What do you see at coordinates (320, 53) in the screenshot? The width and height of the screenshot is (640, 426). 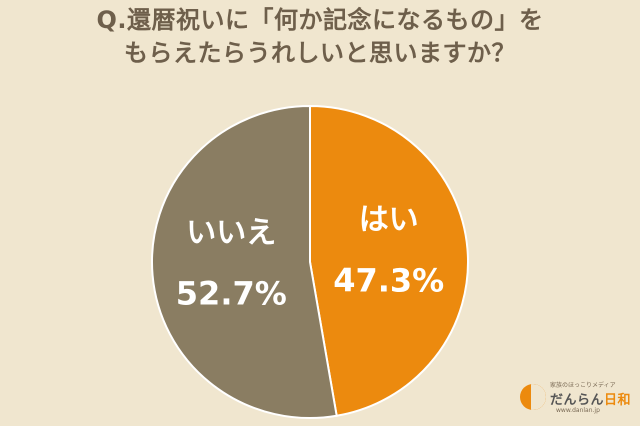 I see `chart-title-line-2: もらえたらうれしいと思いますか？` at bounding box center [320, 53].